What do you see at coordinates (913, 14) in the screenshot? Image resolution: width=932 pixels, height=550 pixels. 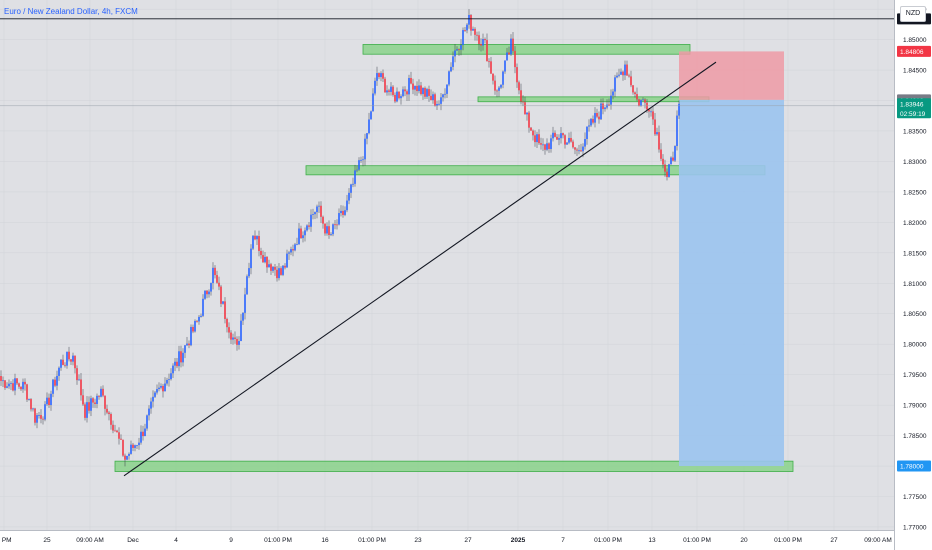 I see `currency-button: NZD` at bounding box center [913, 14].